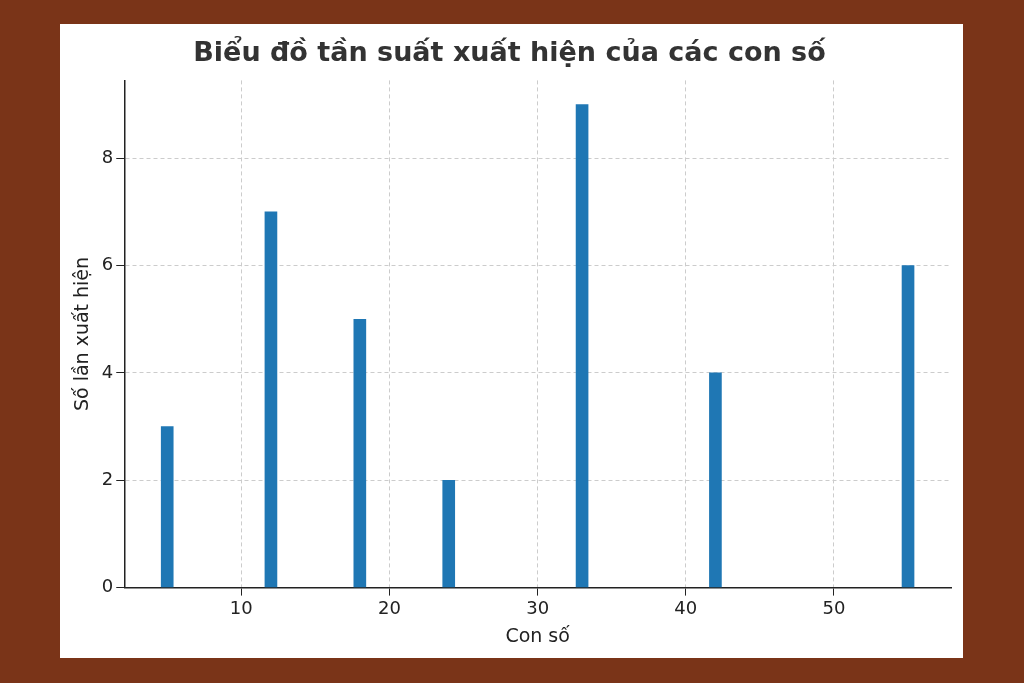 The image size is (1024, 683). What do you see at coordinates (389, 608) in the screenshot?
I see `x-tick-label: 20` at bounding box center [389, 608].